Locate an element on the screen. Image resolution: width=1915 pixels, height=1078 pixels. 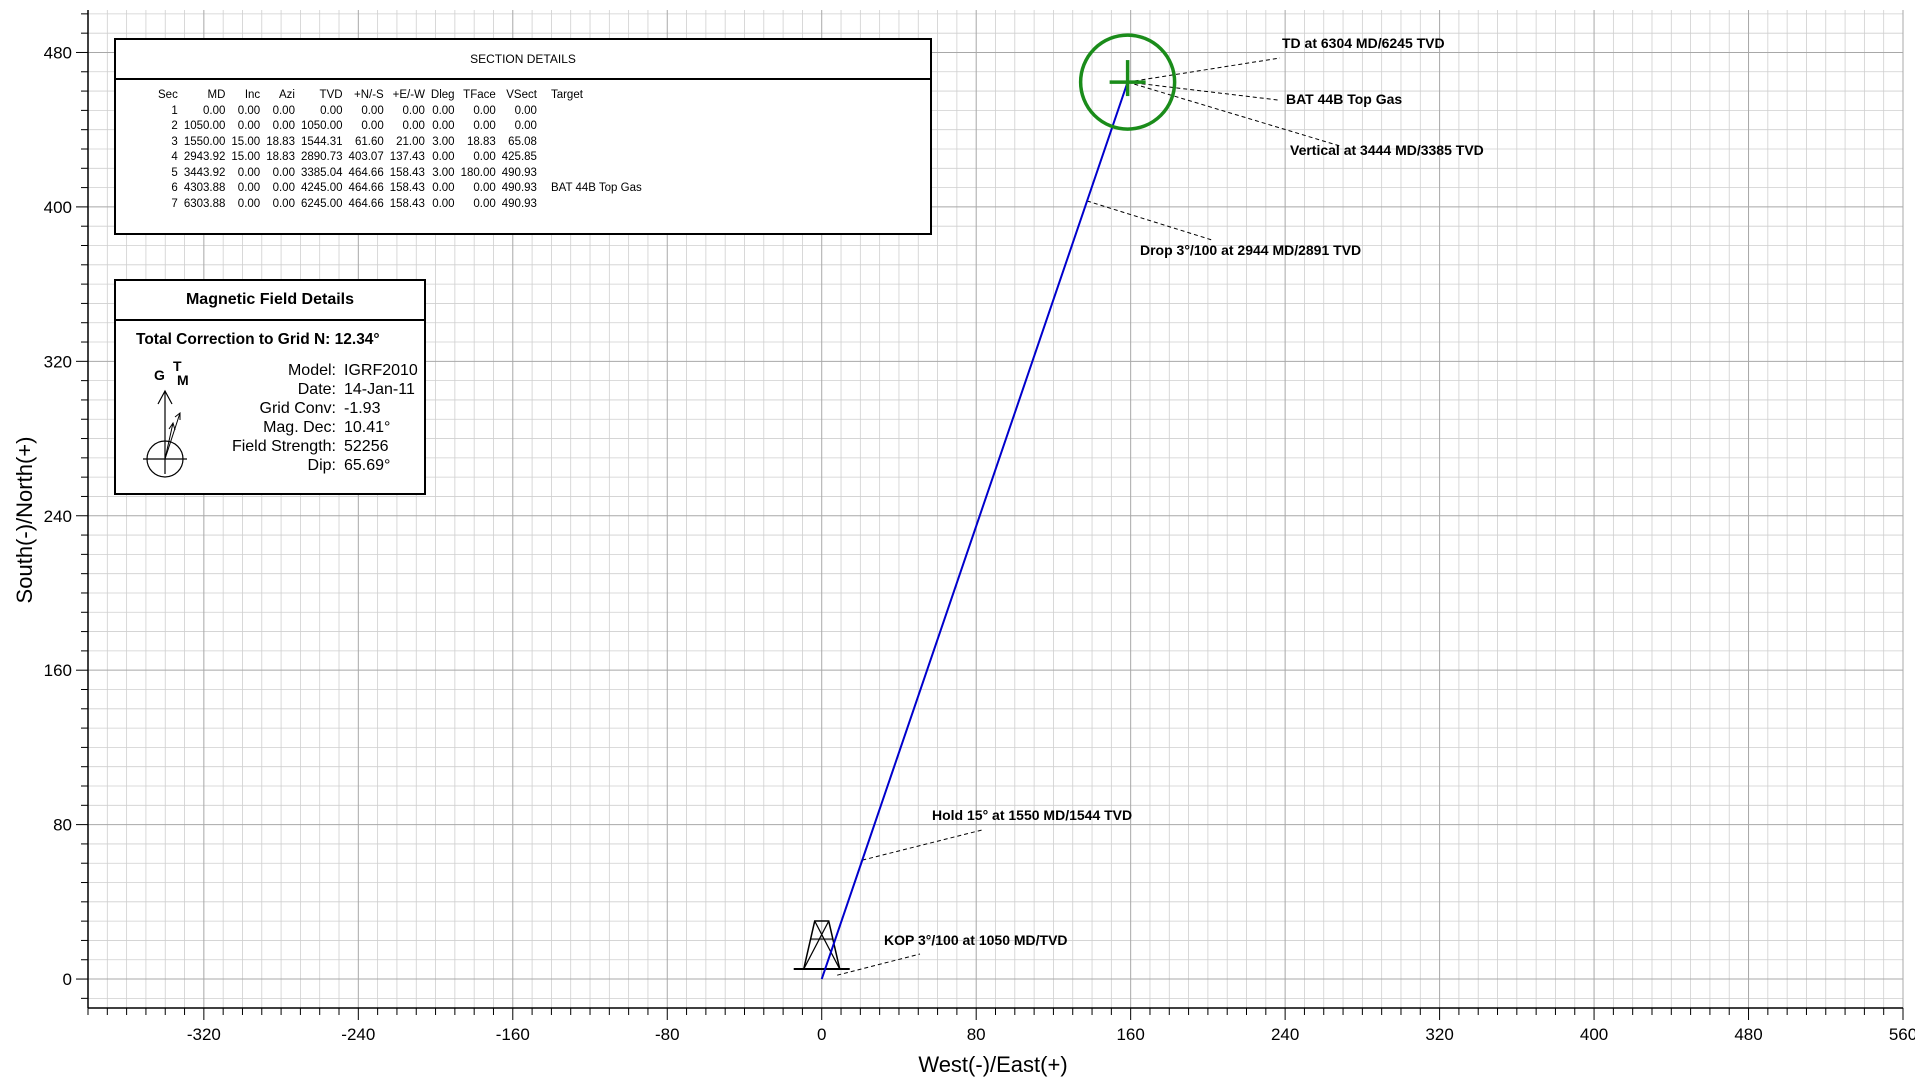
compass-grid-label: G is located at coordinates (159, 375).